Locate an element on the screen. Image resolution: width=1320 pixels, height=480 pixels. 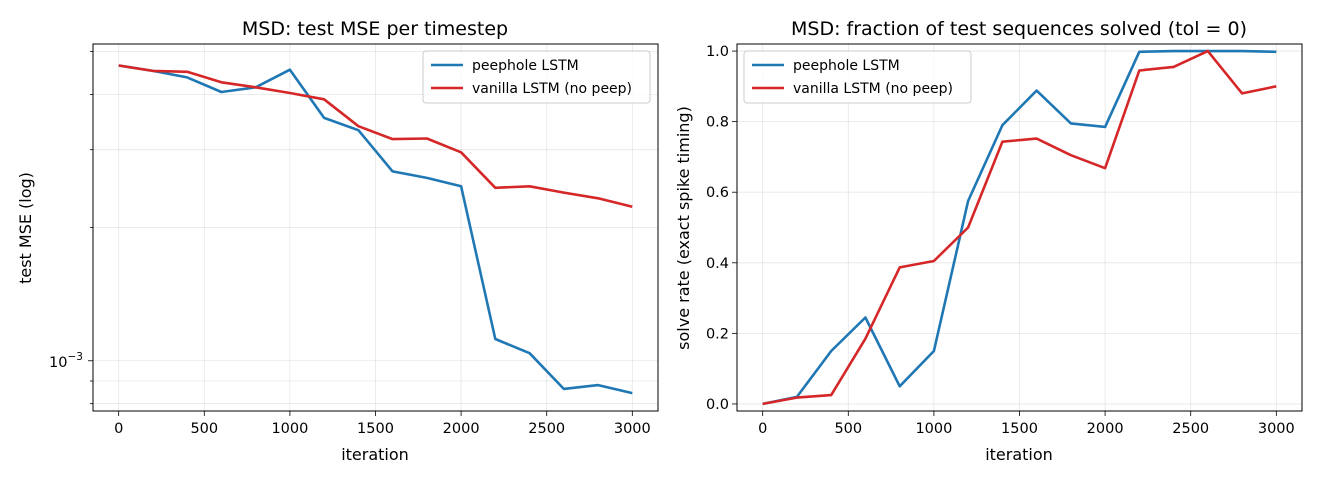
mse-y-axis-label: test MSE (log) is located at coordinates (25, 228).